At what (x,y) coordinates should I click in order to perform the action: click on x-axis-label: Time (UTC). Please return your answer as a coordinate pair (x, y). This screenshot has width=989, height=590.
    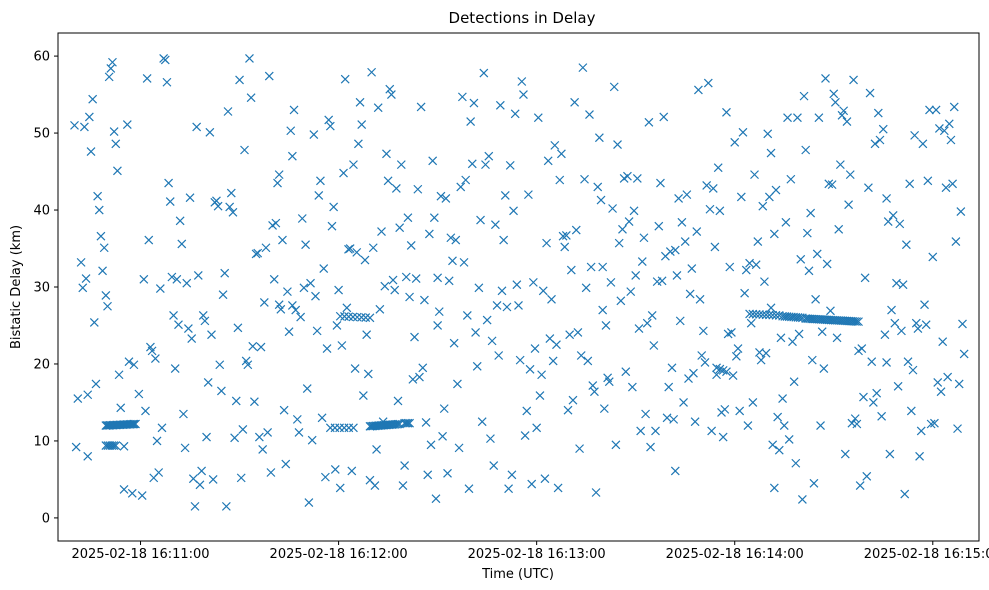
    Looking at the image, I should click on (517, 574).